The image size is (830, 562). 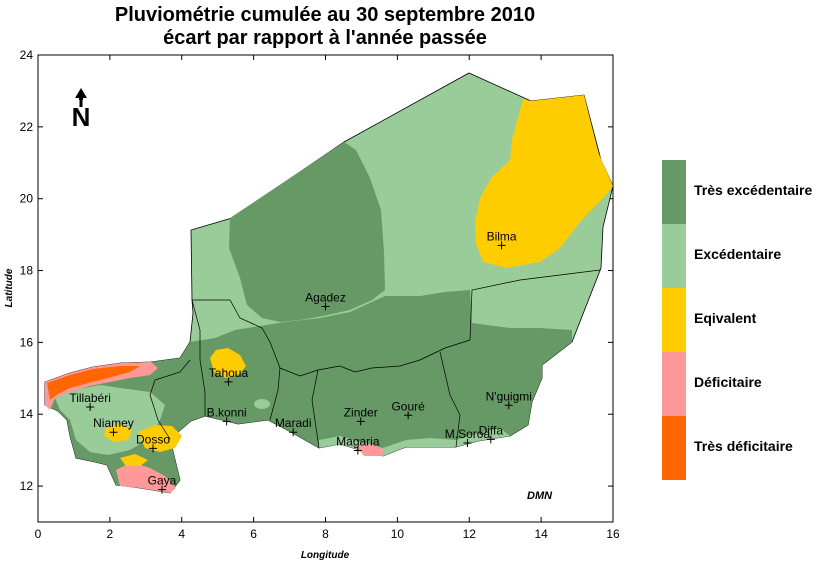 What do you see at coordinates (358, 442) in the screenshot?
I see `city-label: Magaria` at bounding box center [358, 442].